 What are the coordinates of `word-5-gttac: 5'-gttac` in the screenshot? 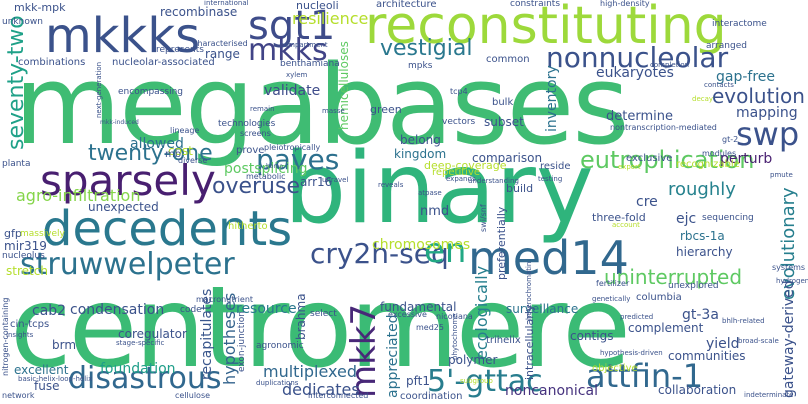 It's located at (485, 381).